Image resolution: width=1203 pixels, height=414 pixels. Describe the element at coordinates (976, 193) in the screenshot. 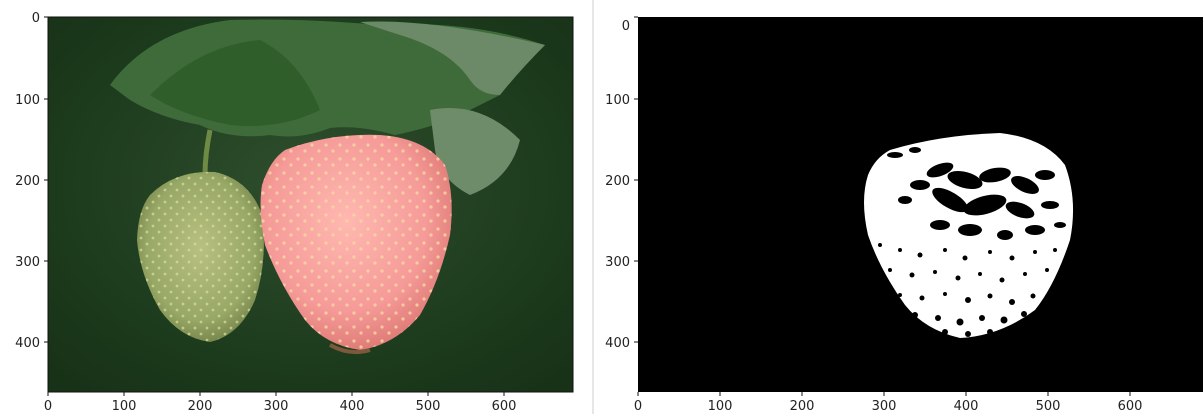

I see `mask-holes` at that location.